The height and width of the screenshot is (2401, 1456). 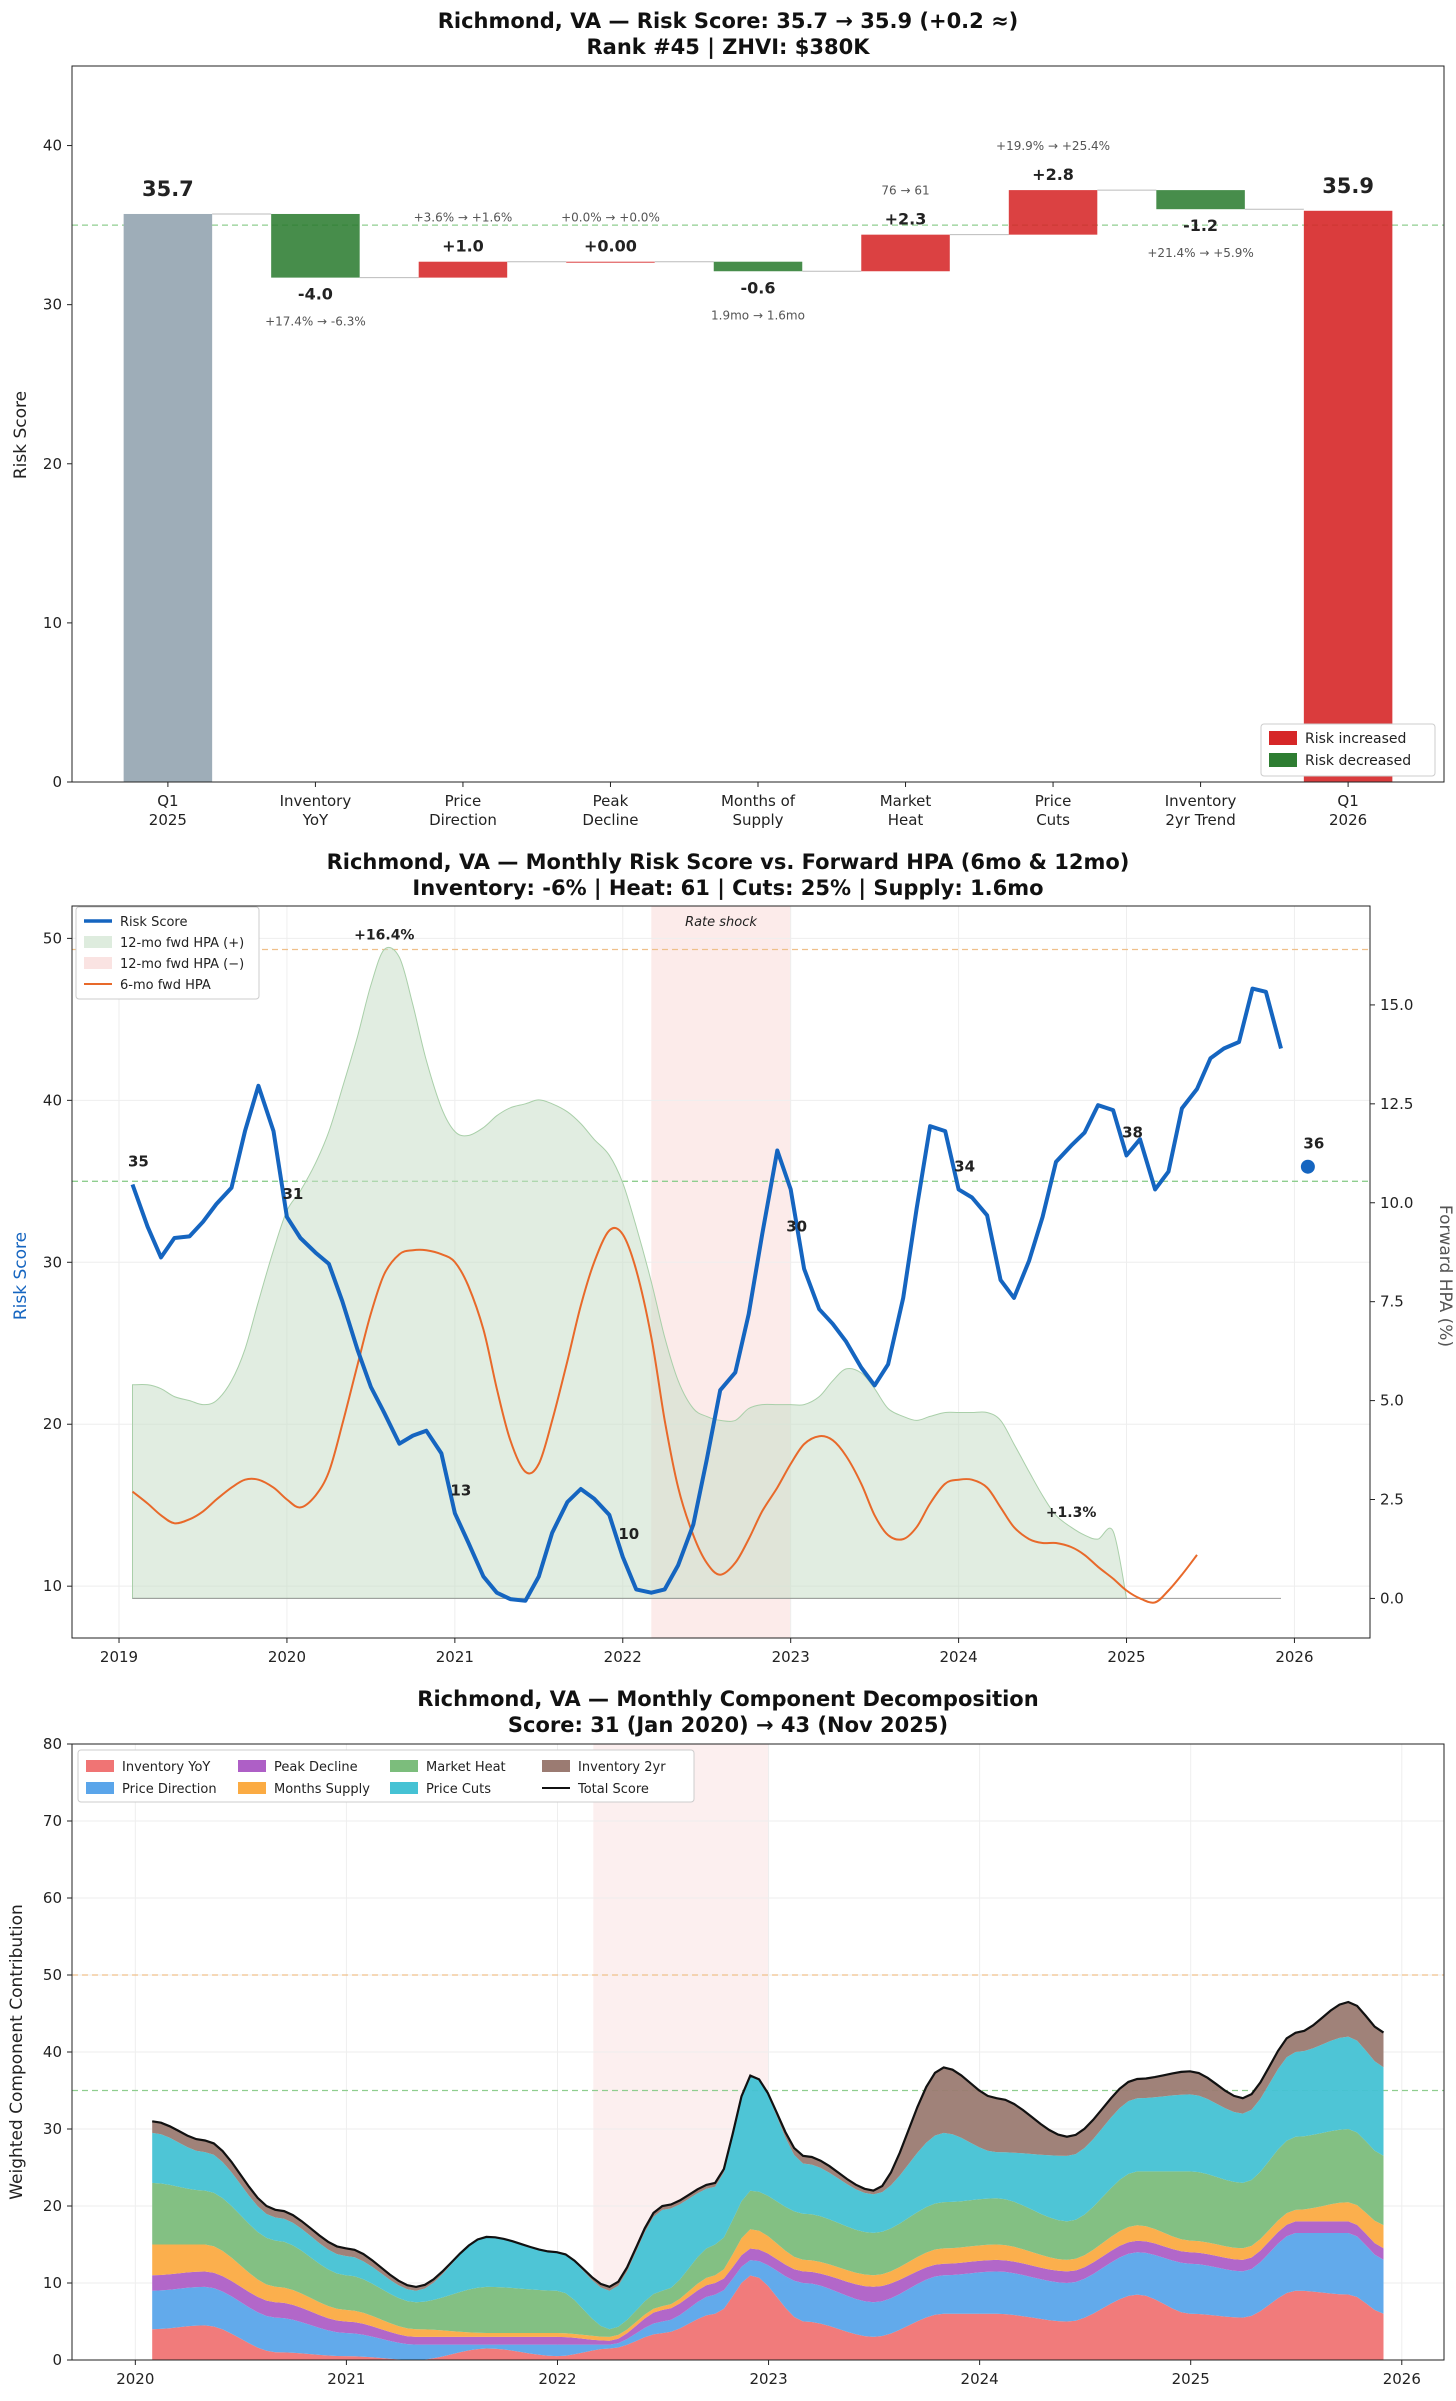 I want to click on y-tick-label-right: 7.5, so click(x=1392, y=1302).